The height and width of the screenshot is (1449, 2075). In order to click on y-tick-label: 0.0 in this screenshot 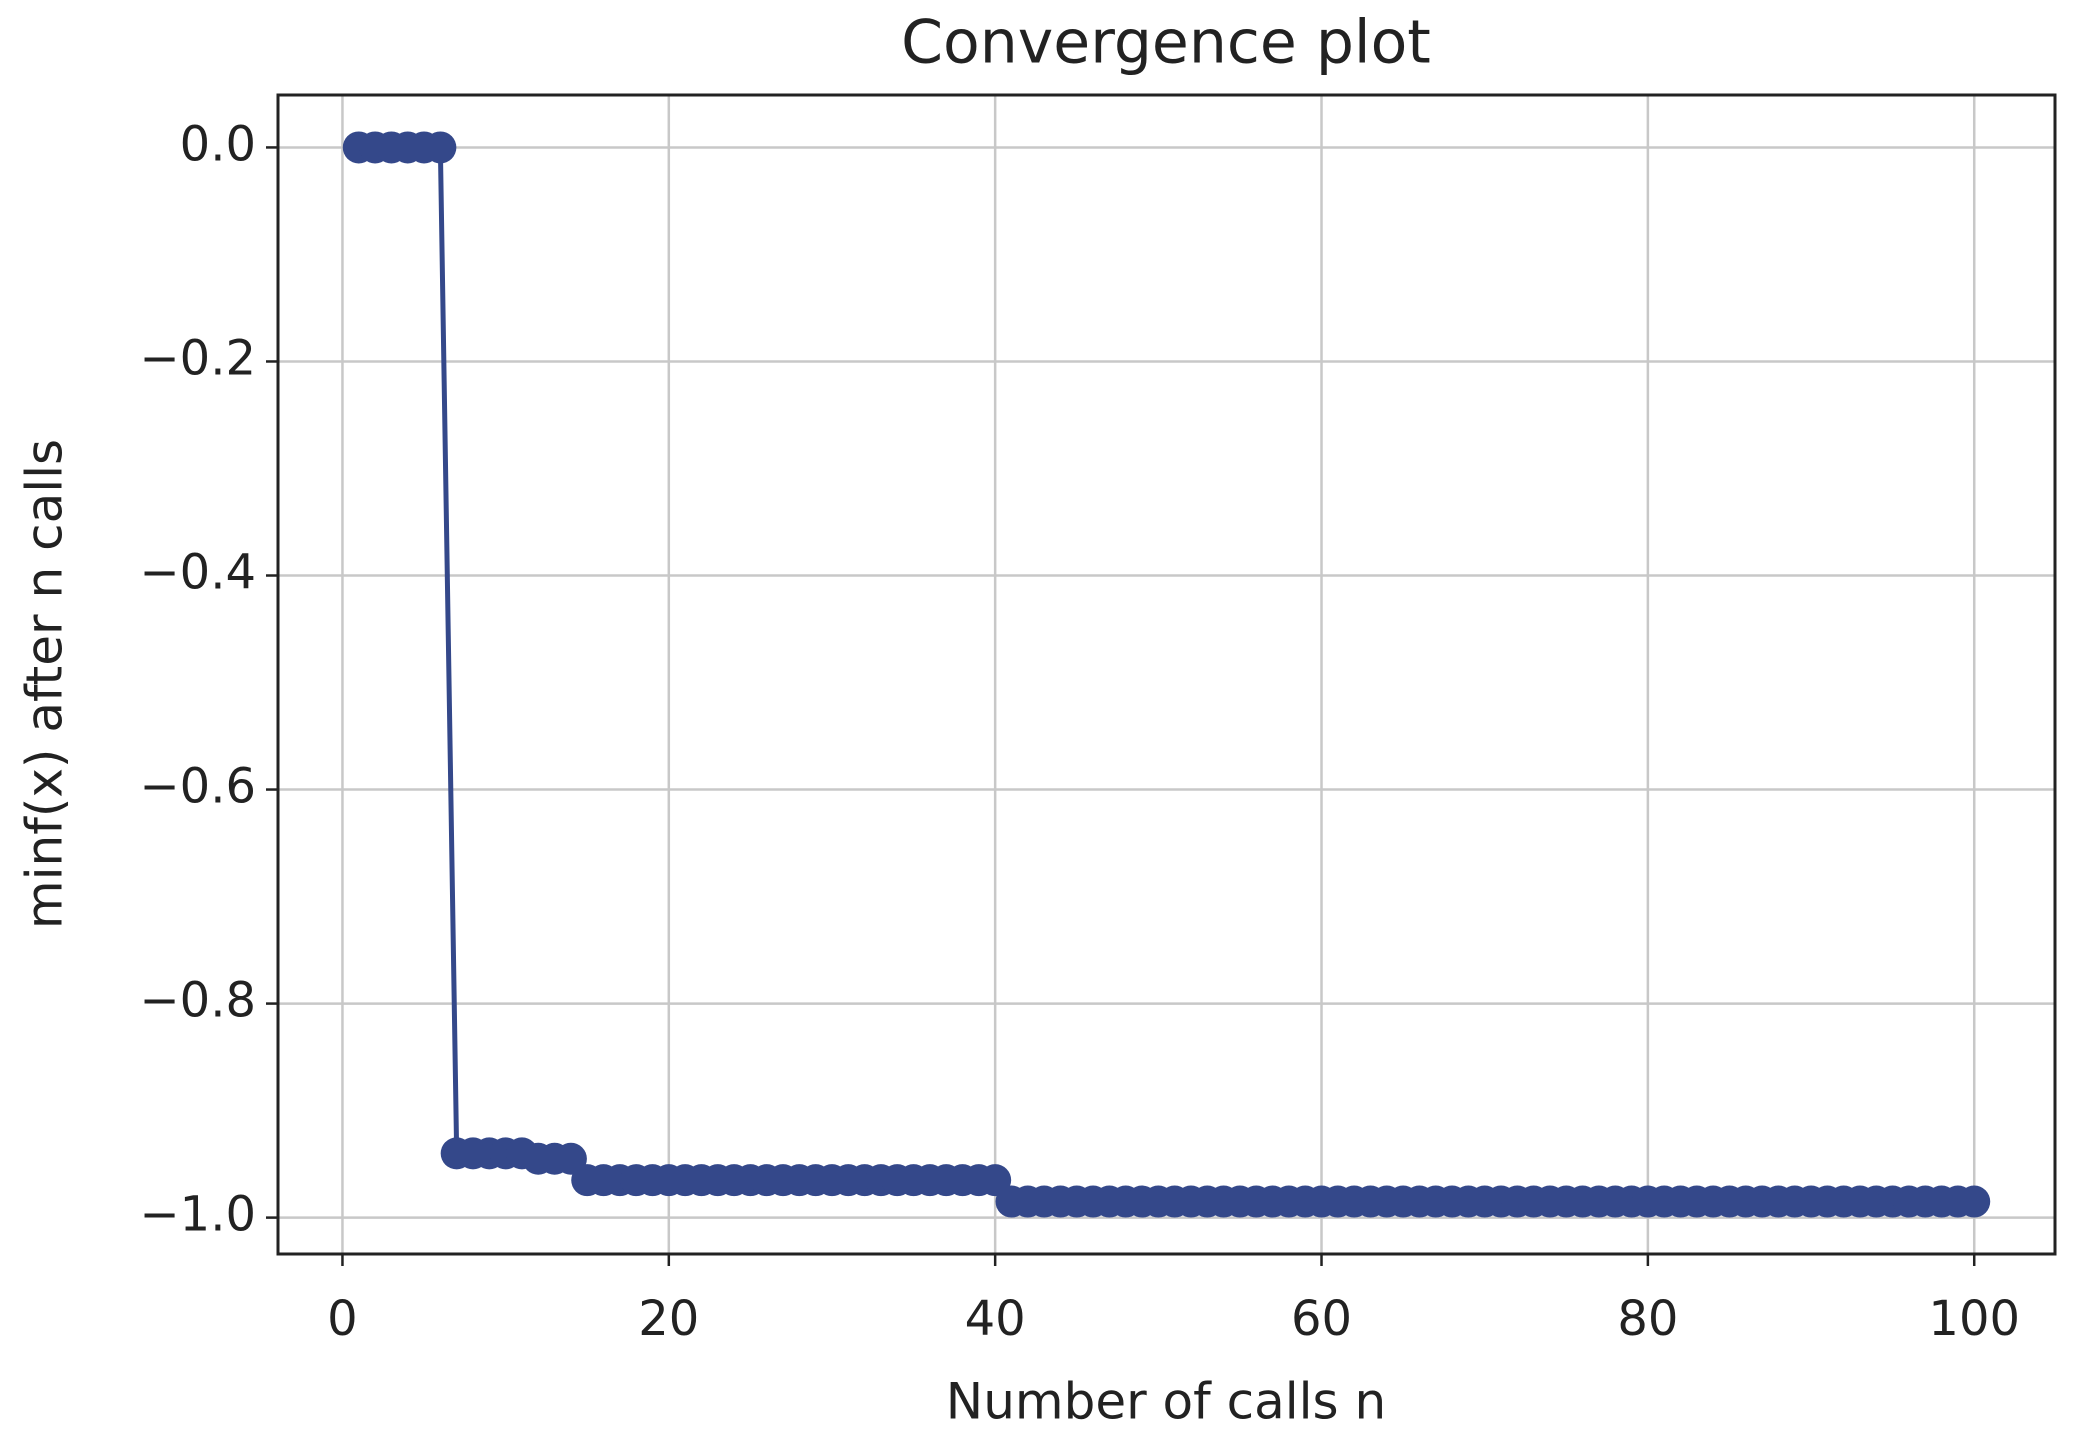, I will do `click(218, 144)`.